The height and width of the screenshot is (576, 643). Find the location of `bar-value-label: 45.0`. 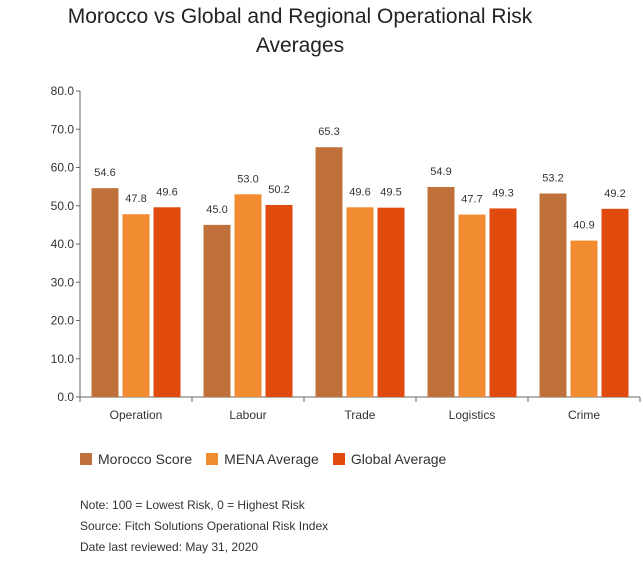

bar-value-label: 45.0 is located at coordinates (216, 210).